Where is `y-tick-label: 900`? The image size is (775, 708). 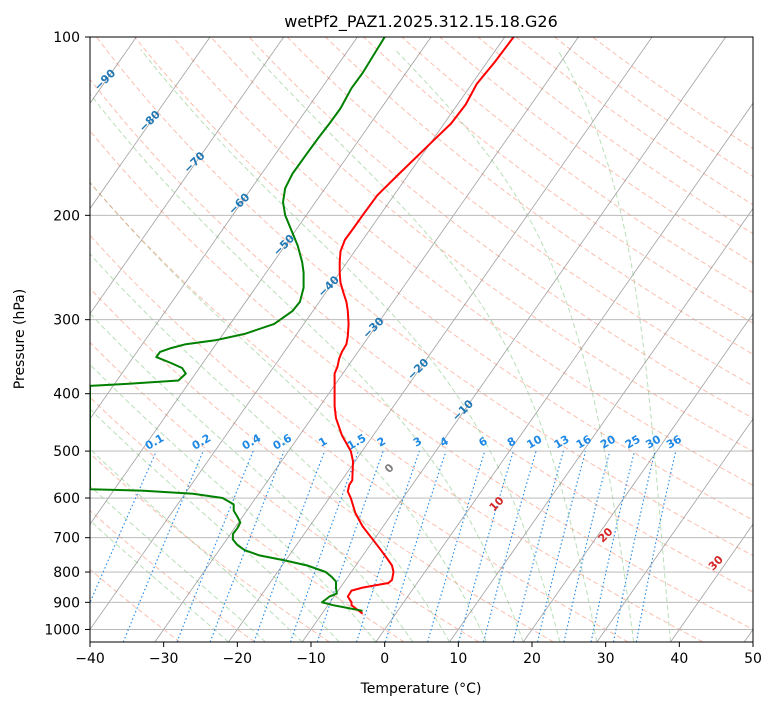 y-tick-label: 900 is located at coordinates (66, 603).